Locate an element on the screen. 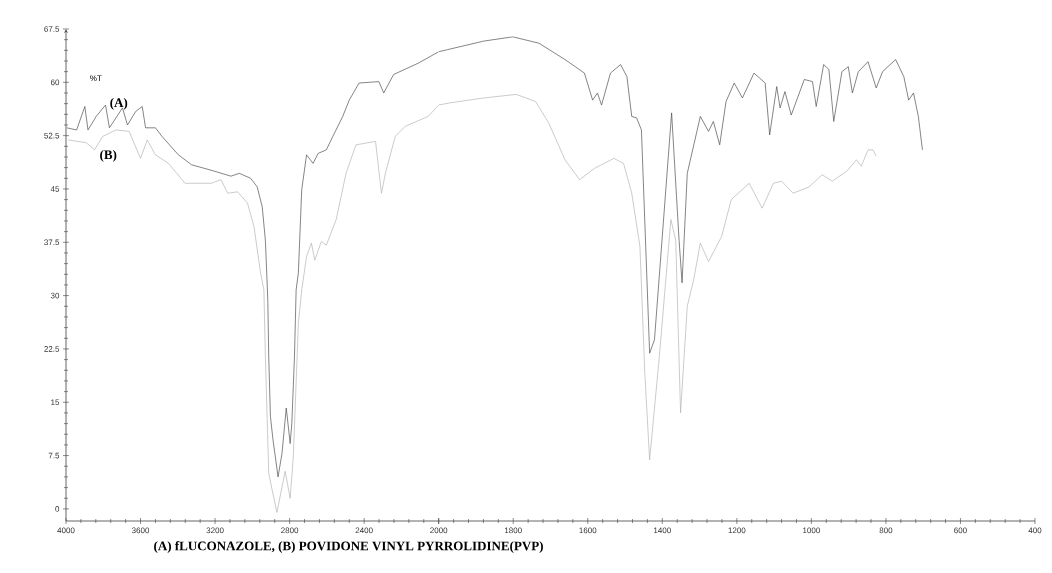  x-tick-label: 1600 is located at coordinates (588, 530).